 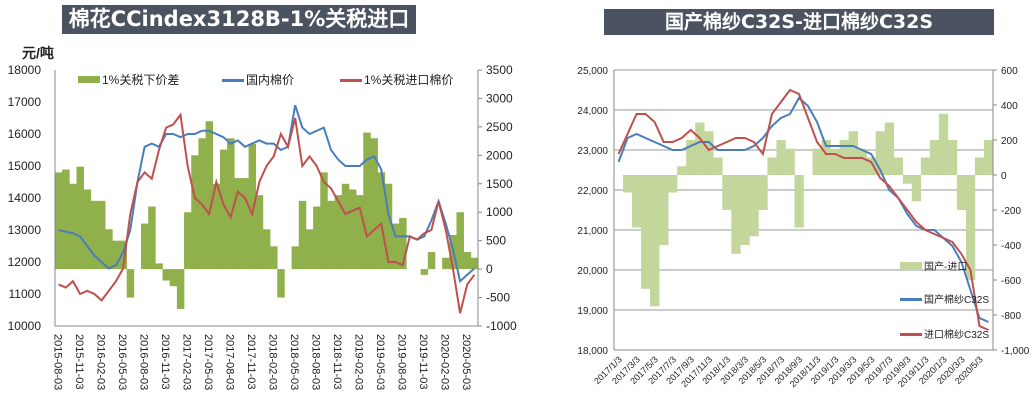 What do you see at coordinates (489, 269) in the screenshot?
I see `chart1-y2-tick-label: 0` at bounding box center [489, 269].